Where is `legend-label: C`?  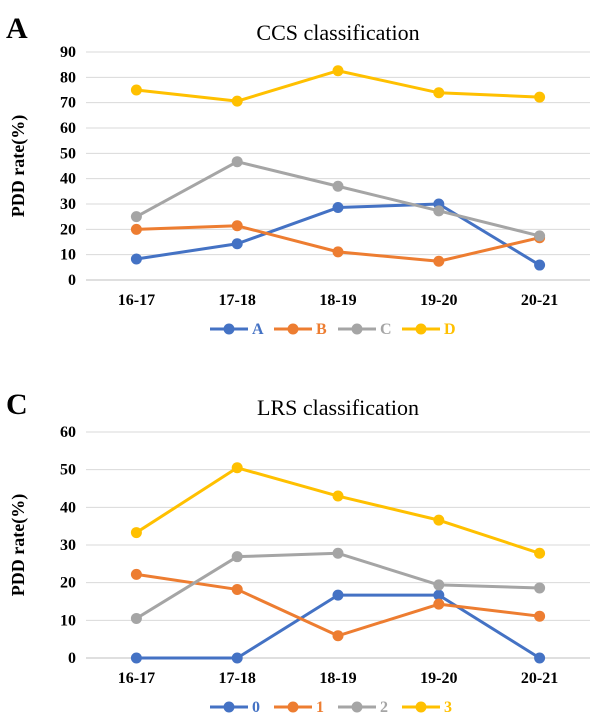
legend-label: C is located at coordinates (386, 329).